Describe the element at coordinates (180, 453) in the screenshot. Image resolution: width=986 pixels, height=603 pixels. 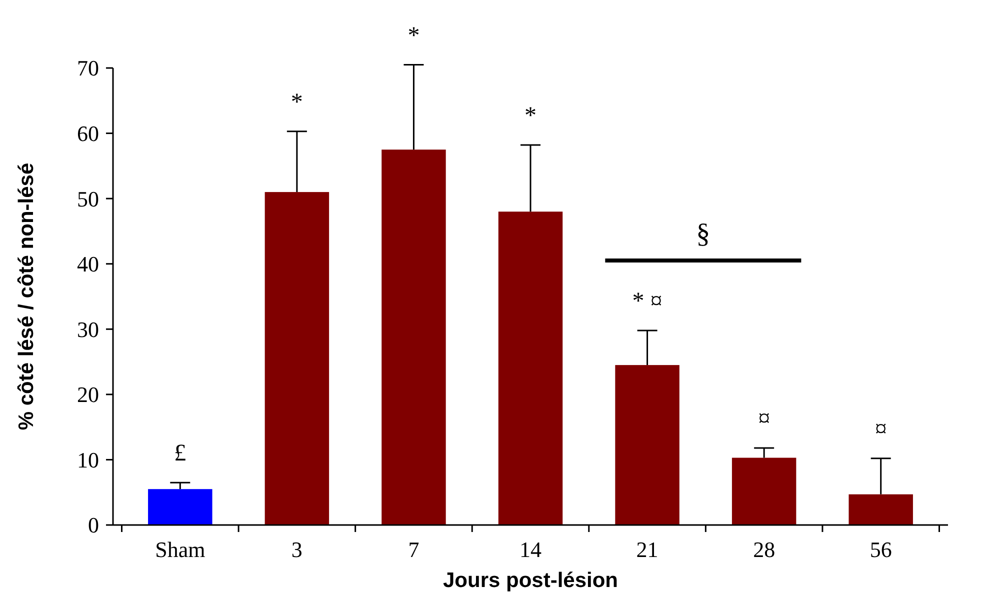
I see `annotation: £` at that location.